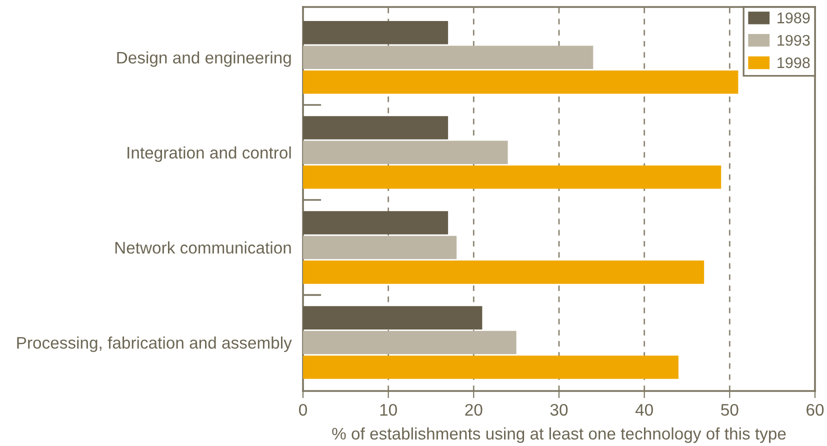 The width and height of the screenshot is (827, 446). Describe the element at coordinates (644, 410) in the screenshot. I see `x-tick-label: 40` at that location.